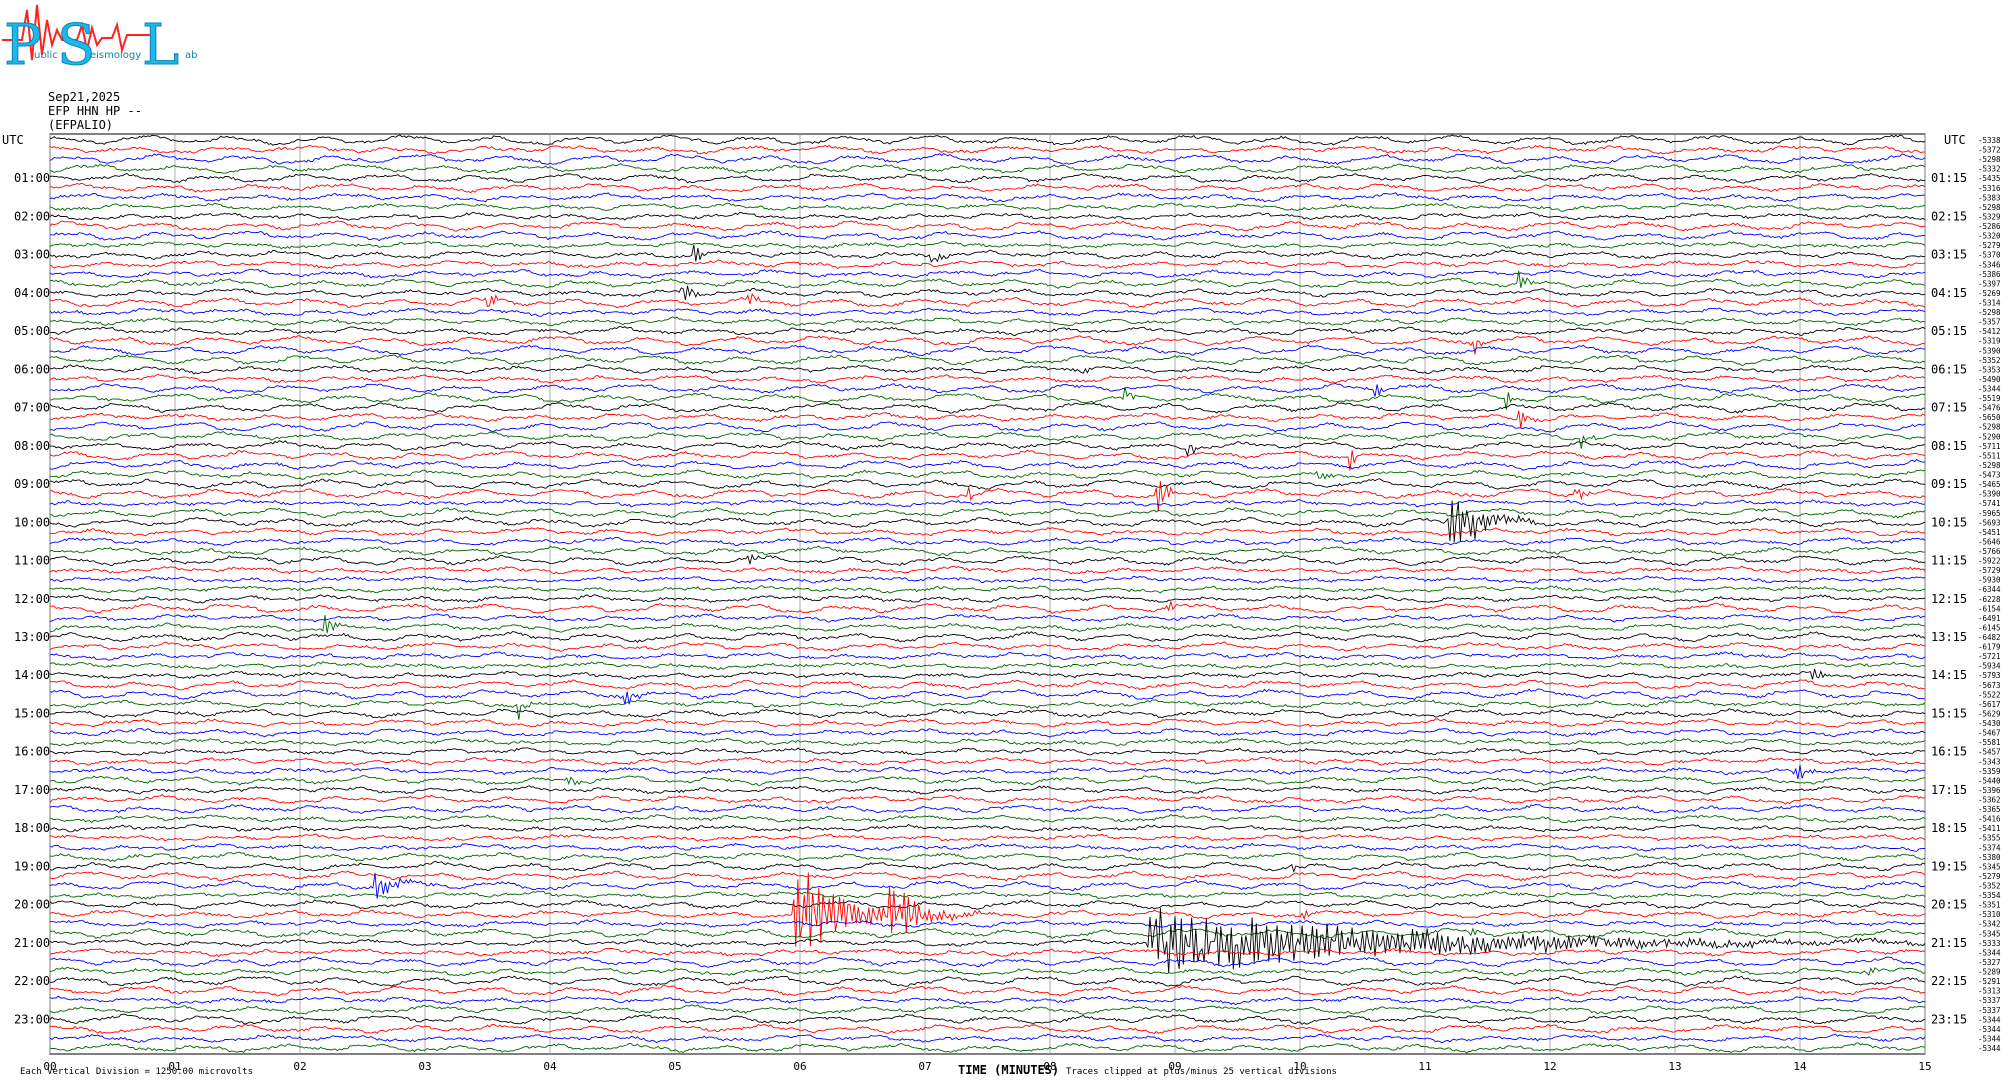  Describe the element at coordinates (1989, 322) in the screenshot. I see `trace-offset-label: -5357` at that location.